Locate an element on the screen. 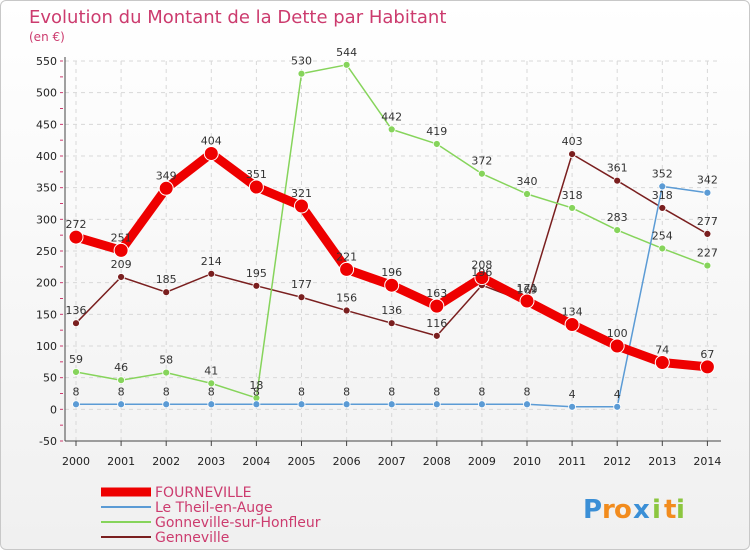 The image size is (750, 550). x-tick-label: 2014 is located at coordinates (707, 461).